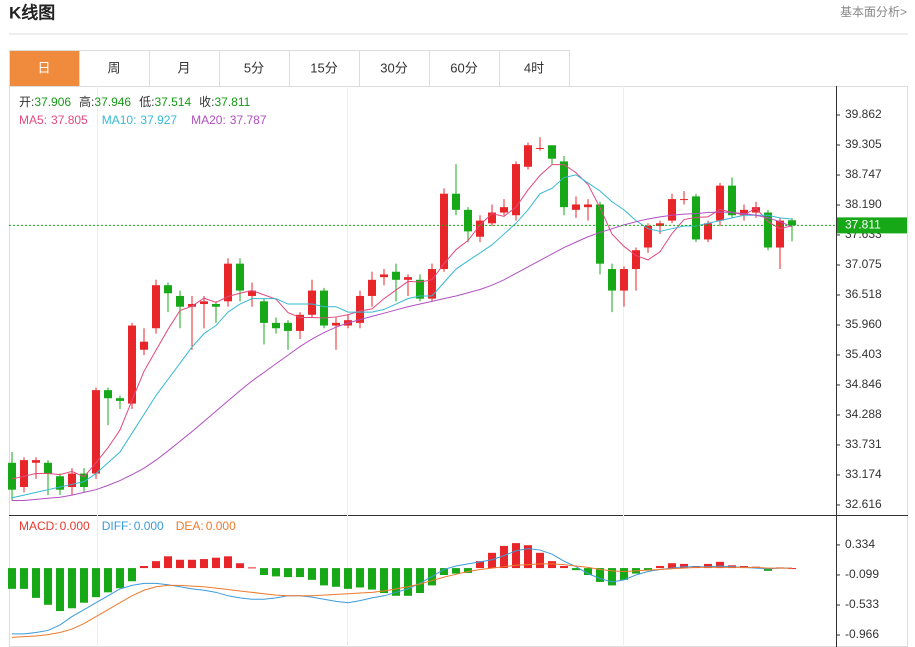  What do you see at coordinates (863, 324) in the screenshot?
I see `y-tick-label: 35.960` at bounding box center [863, 324].